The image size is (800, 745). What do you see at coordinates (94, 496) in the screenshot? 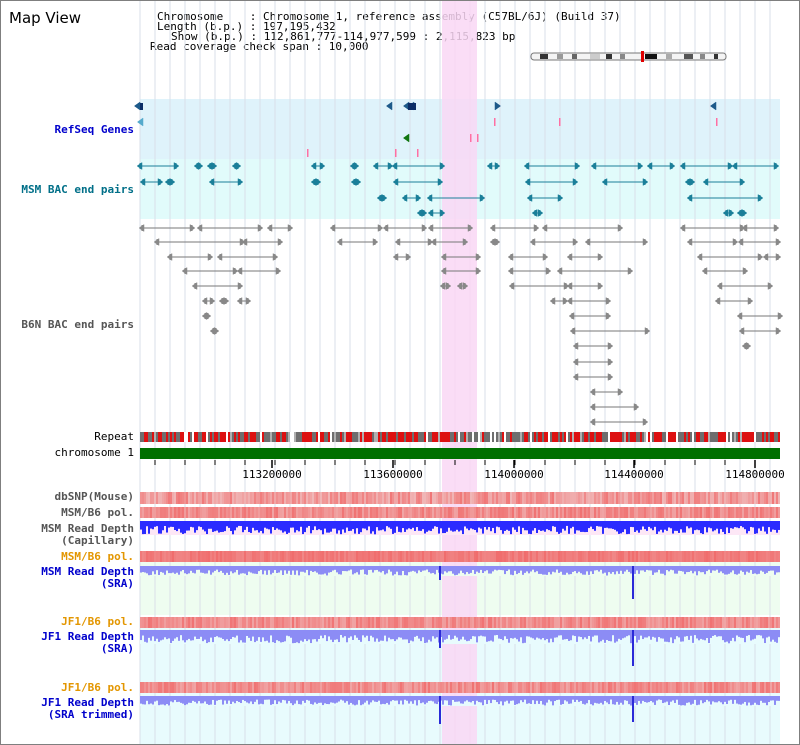
I see `track-label-dbsnp: dbSNP(Mouse)` at bounding box center [94, 496].